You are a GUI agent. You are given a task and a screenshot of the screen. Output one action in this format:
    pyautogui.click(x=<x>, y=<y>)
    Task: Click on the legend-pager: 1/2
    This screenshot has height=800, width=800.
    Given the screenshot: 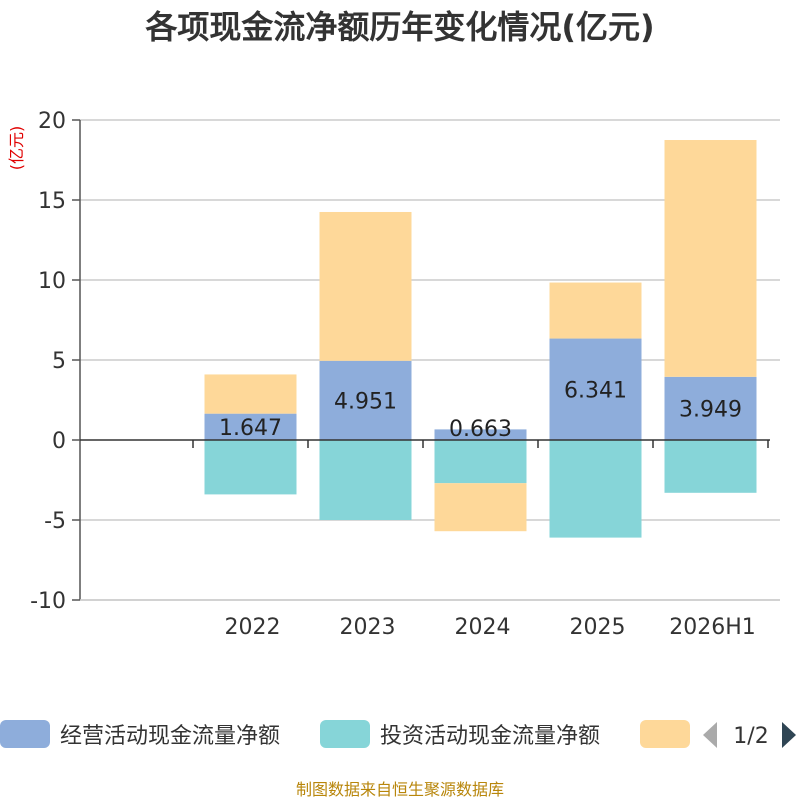 What is the action you would take?
    pyautogui.click(x=749, y=735)
    